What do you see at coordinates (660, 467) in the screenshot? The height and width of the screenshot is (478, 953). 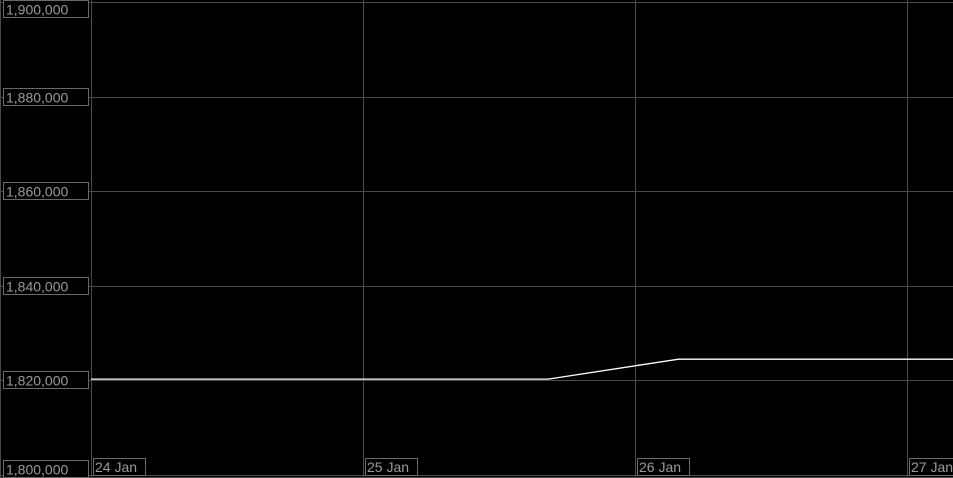 I see `x-tick-label: 26 Jan` at bounding box center [660, 467].